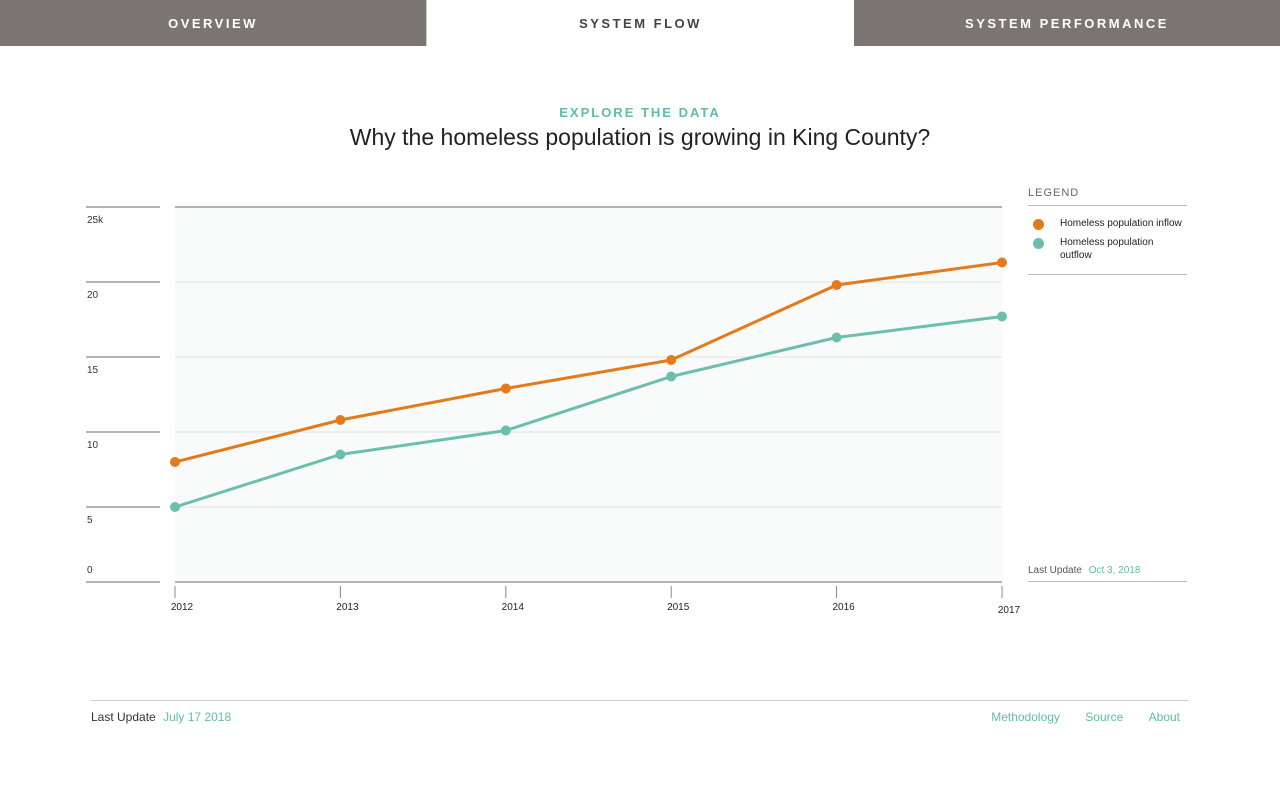 Image resolution: width=1280 pixels, height=800 pixels. I want to click on chart-update-value: Oct 3, 2018, so click(1114, 570).